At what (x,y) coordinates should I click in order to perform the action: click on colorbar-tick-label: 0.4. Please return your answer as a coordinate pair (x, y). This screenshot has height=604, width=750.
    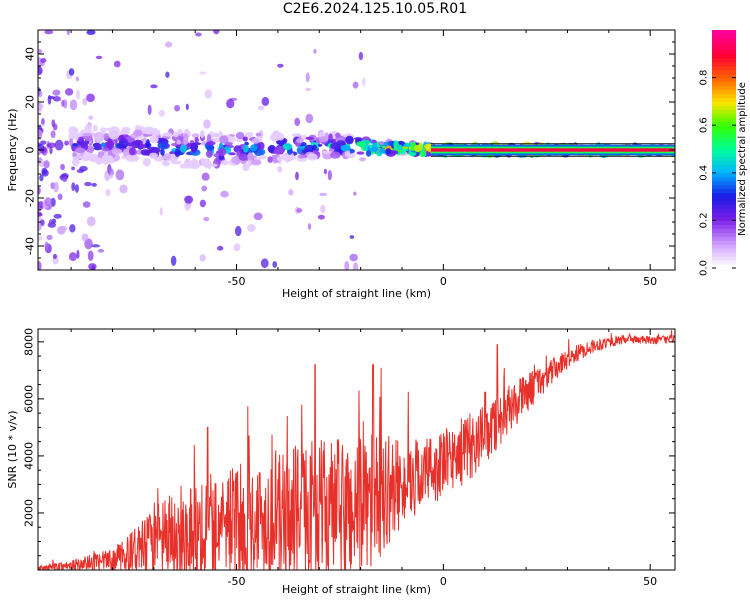
    Looking at the image, I should click on (704, 173).